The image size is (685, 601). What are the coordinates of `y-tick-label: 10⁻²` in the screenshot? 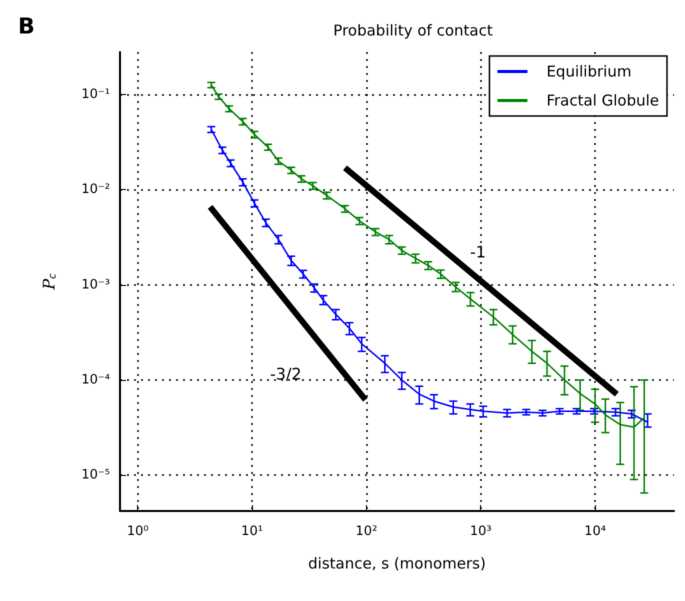 It's located at (95, 190).